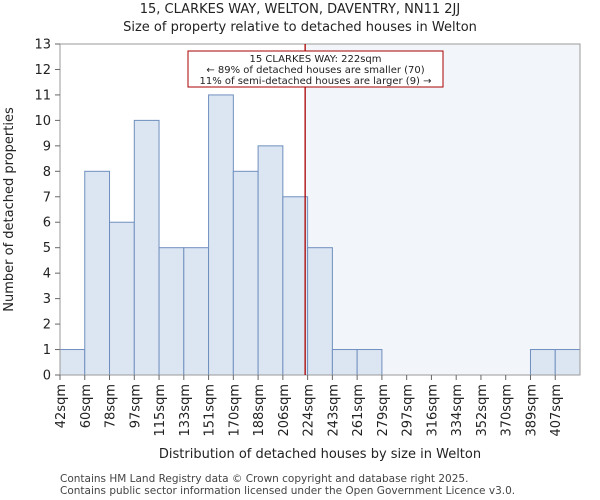  Describe the element at coordinates (316, 59) in the screenshot. I see `annotation-line-1: 15 CLARKES WAY: 222sqm` at that location.